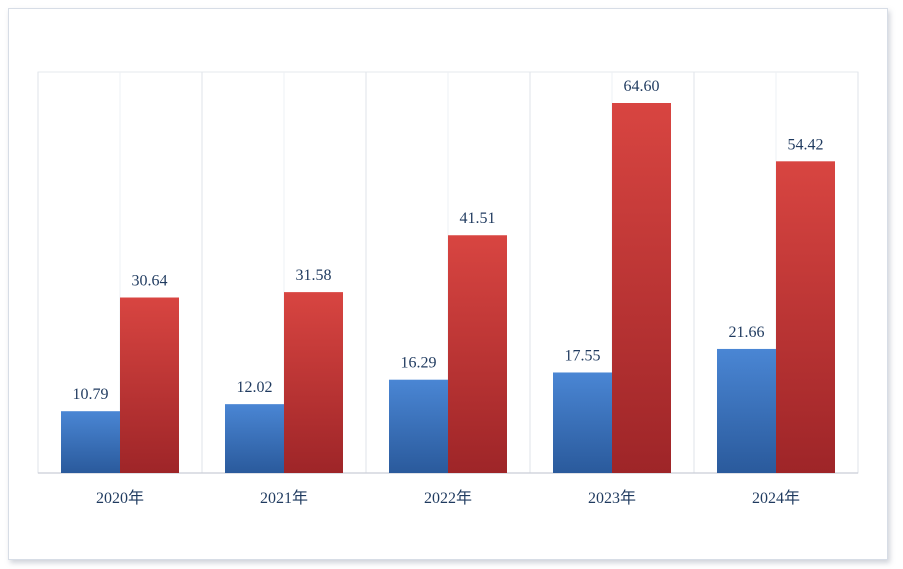 The width and height of the screenshot is (903, 569). I want to click on category-label: 2020年, so click(120, 498).